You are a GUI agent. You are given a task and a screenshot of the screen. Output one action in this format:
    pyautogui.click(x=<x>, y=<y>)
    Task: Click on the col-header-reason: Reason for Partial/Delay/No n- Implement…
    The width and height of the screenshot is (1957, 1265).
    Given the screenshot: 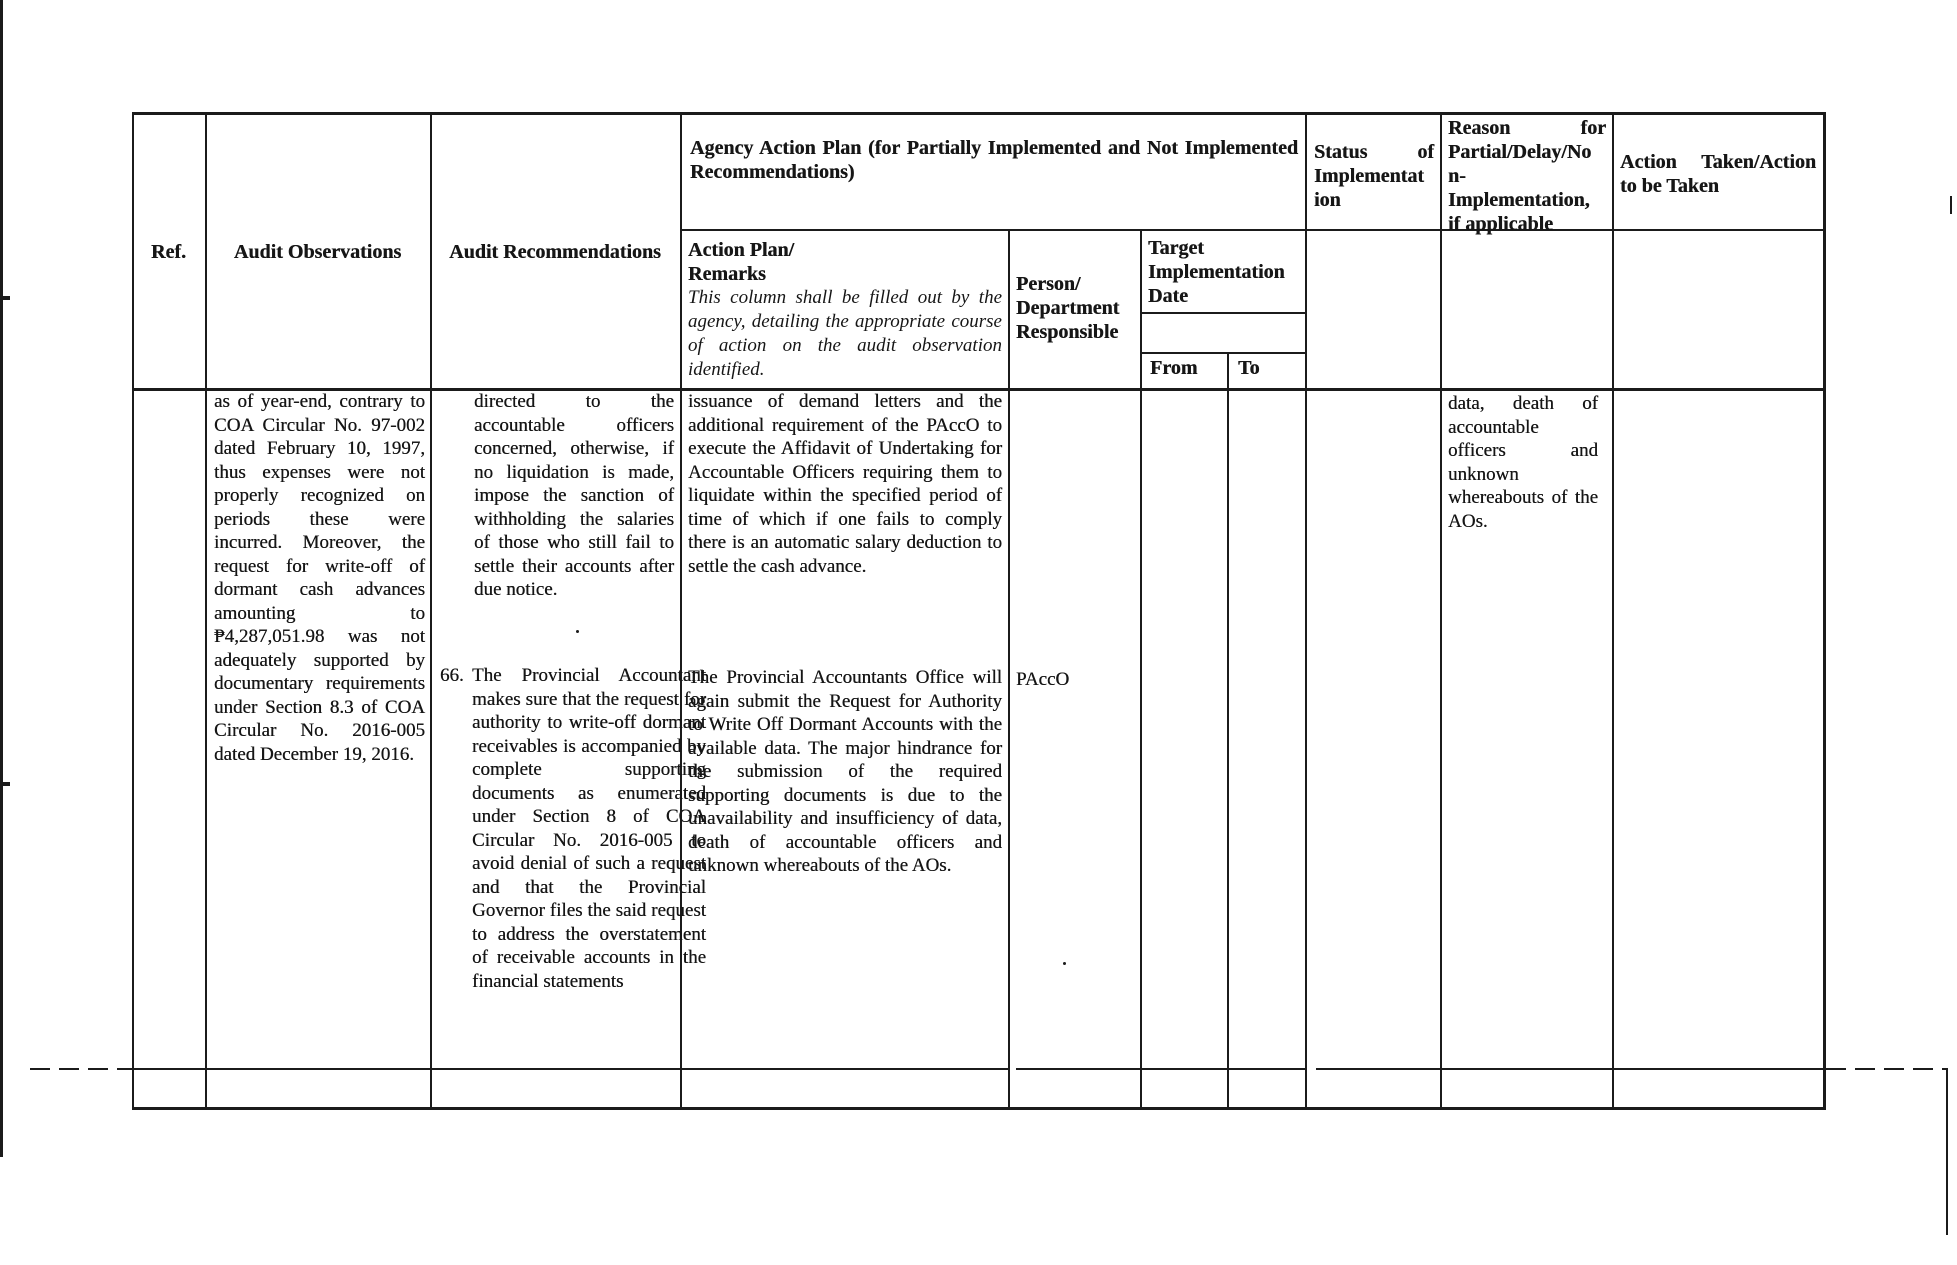 What is the action you would take?
    pyautogui.click(x=1527, y=176)
    